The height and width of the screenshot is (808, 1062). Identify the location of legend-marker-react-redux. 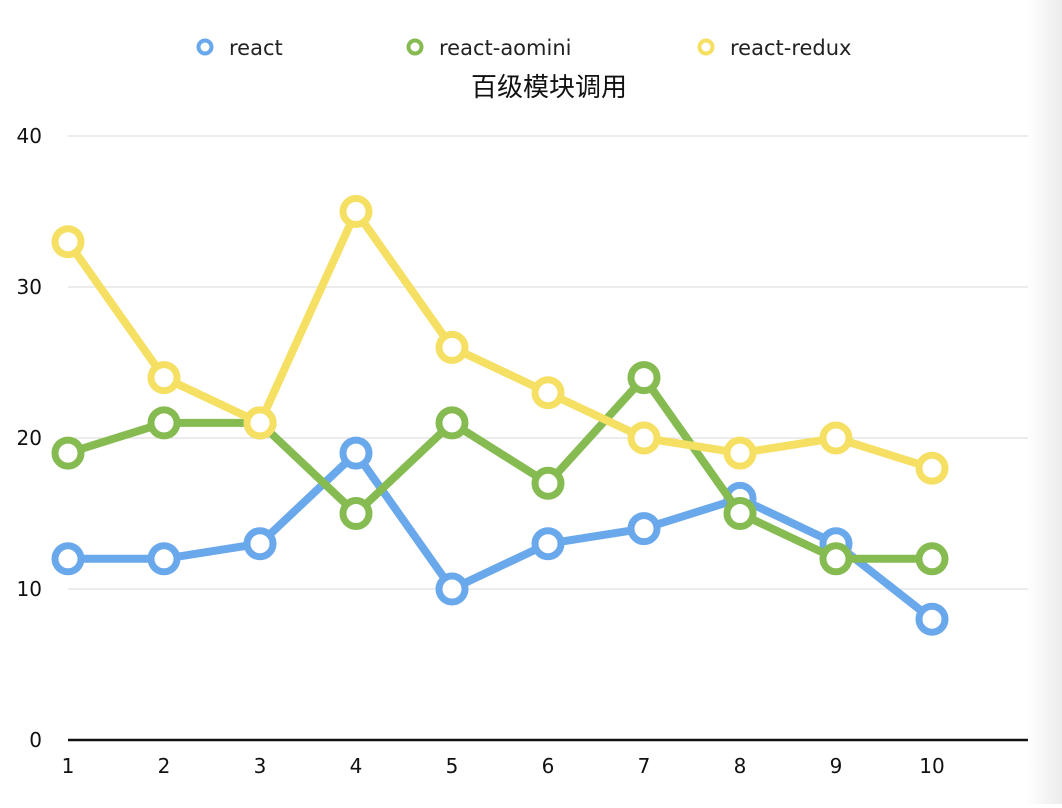
(706, 47).